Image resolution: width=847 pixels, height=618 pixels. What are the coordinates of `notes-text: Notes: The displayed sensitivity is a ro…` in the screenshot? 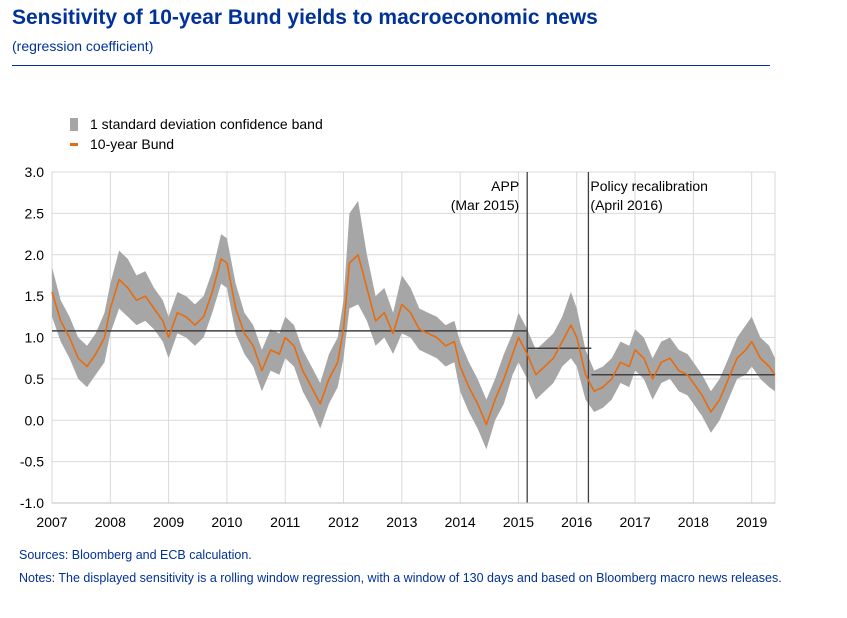 It's located at (400, 578).